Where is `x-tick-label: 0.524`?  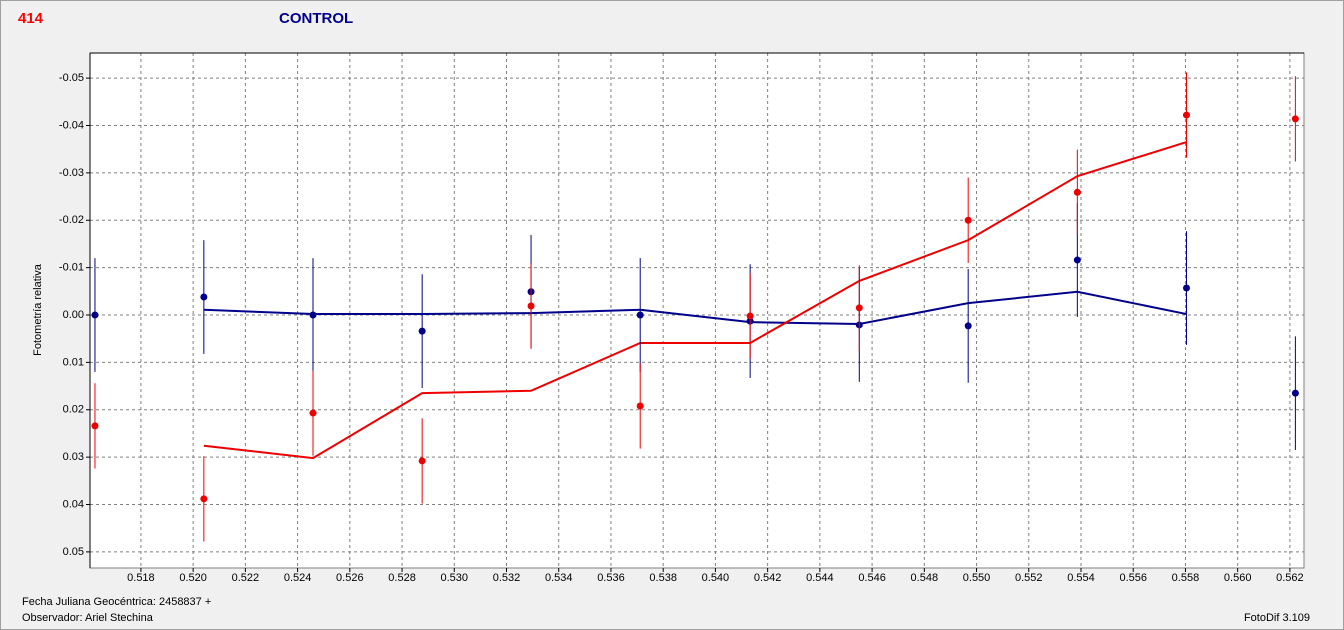 x-tick-label: 0.524 is located at coordinates (298, 578).